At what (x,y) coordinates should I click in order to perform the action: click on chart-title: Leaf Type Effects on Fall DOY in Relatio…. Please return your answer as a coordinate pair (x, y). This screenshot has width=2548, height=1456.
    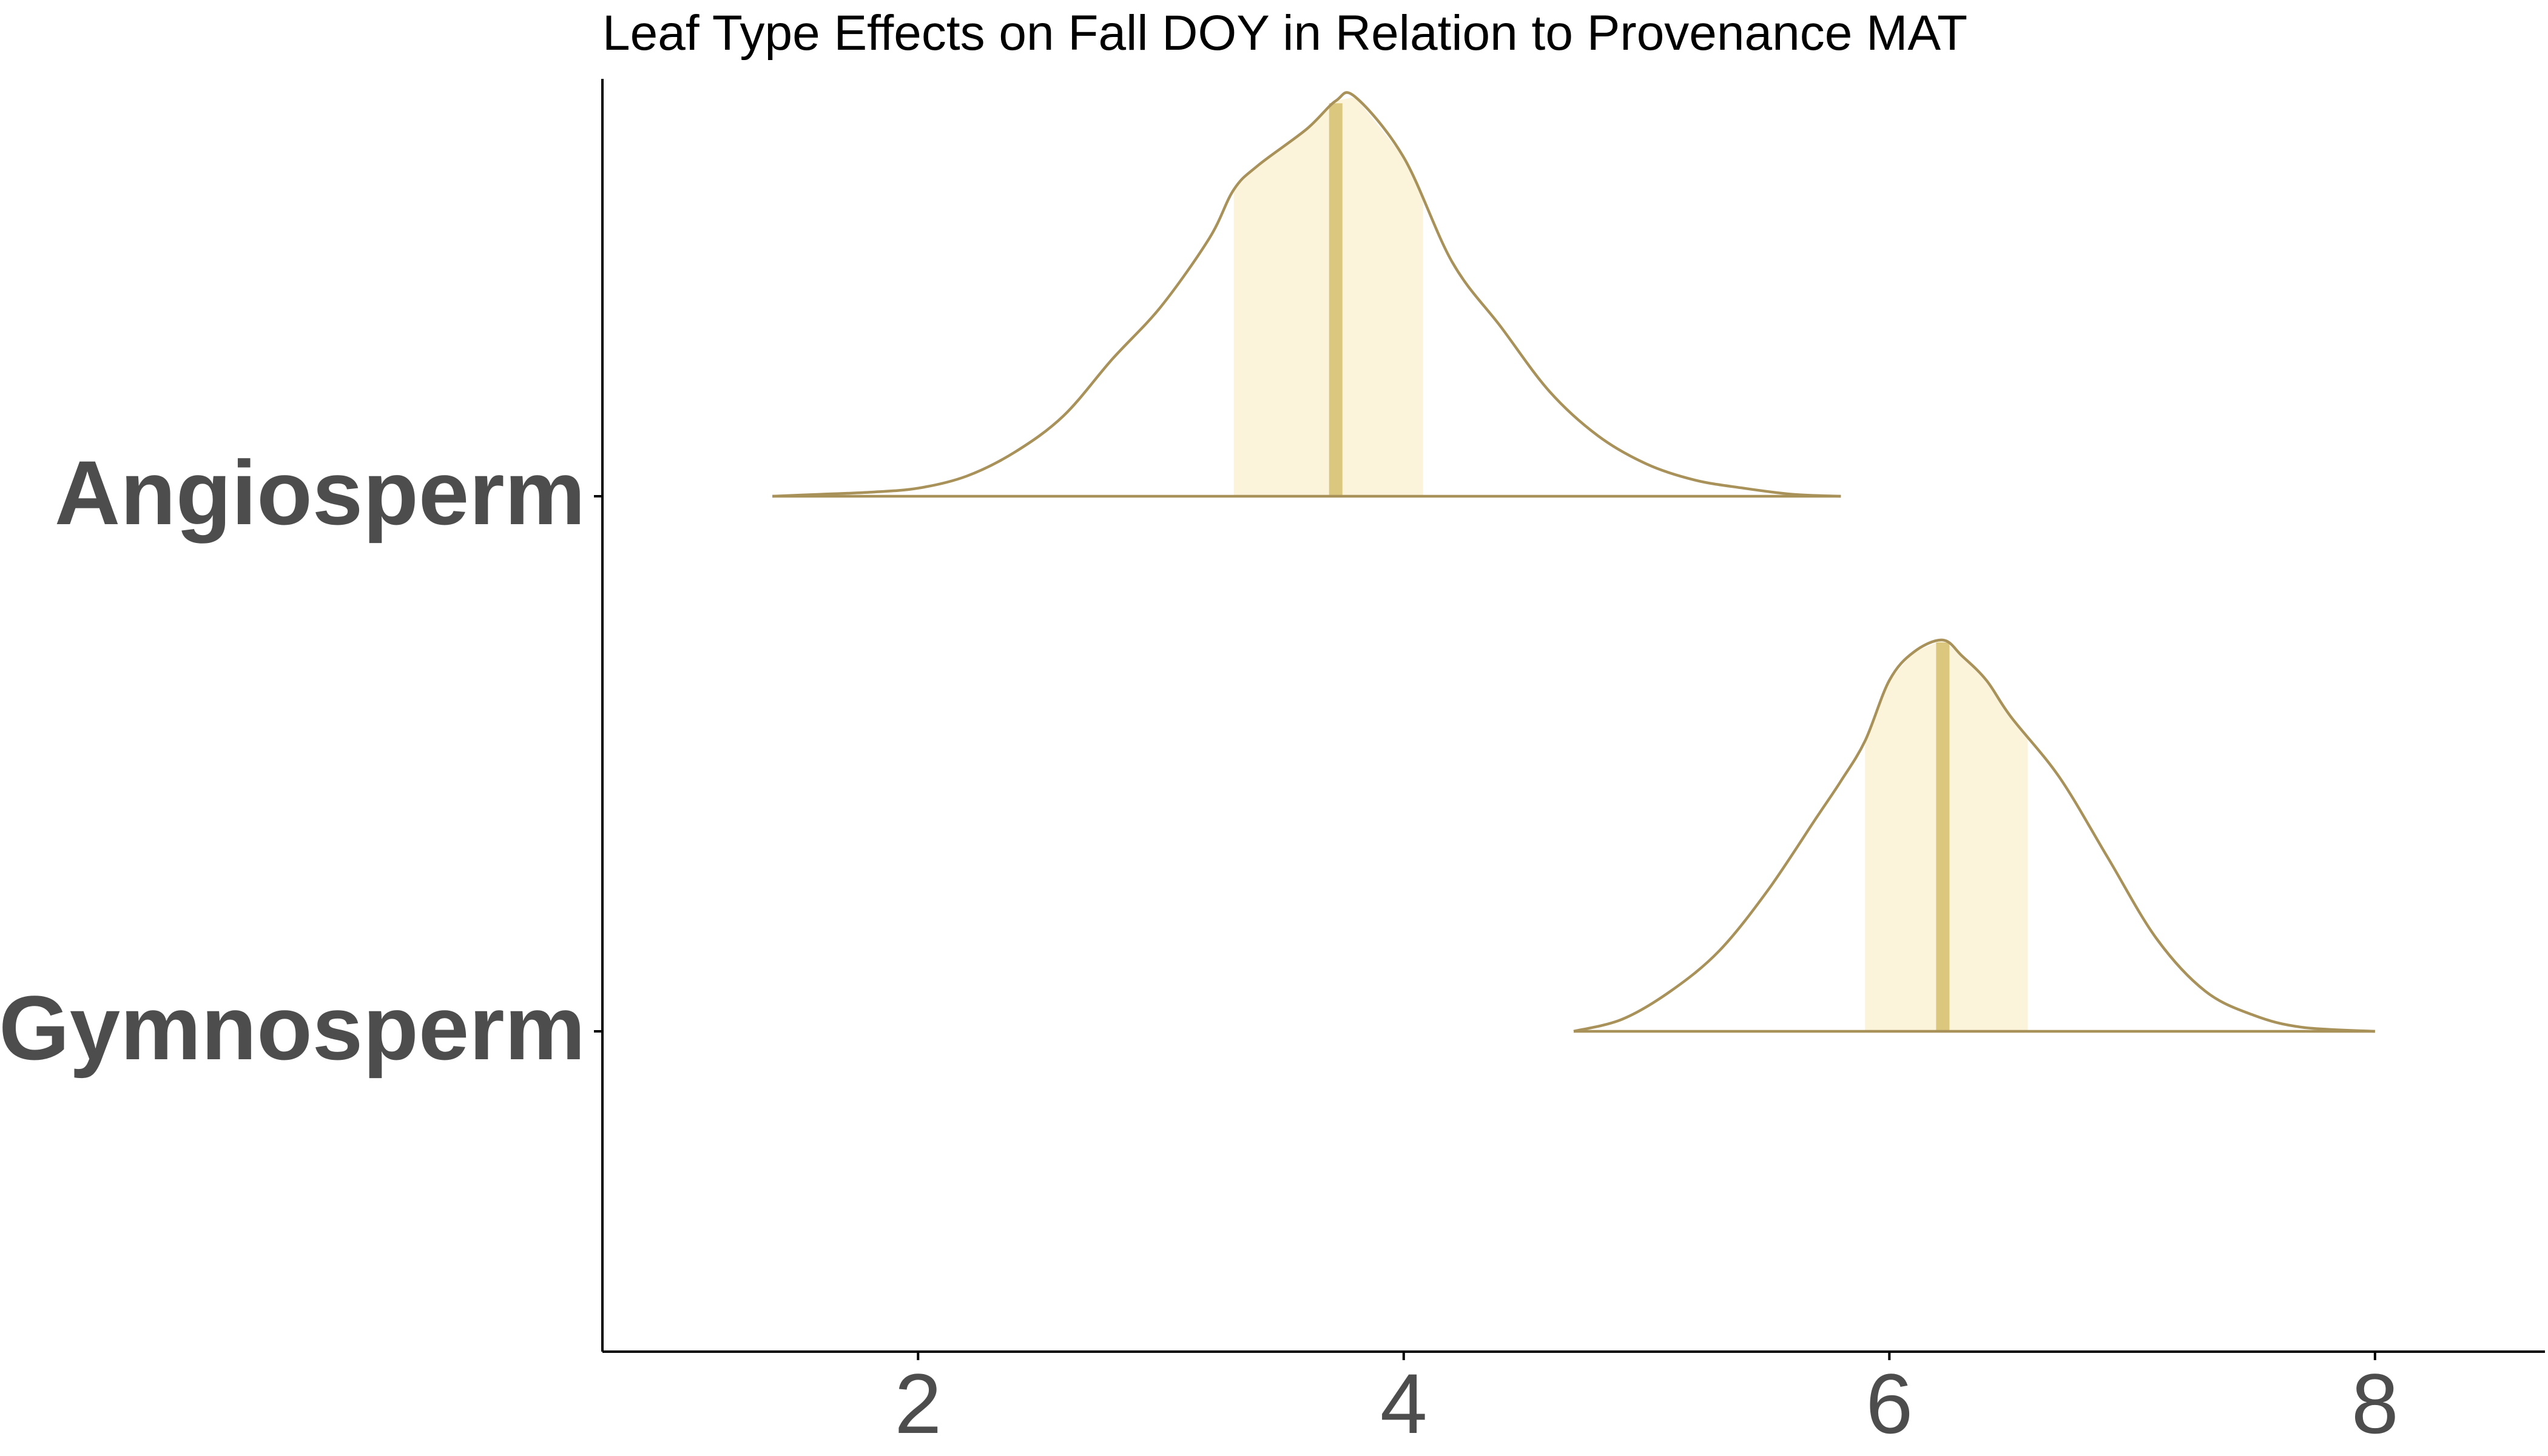
    Looking at the image, I should click on (1284, 33).